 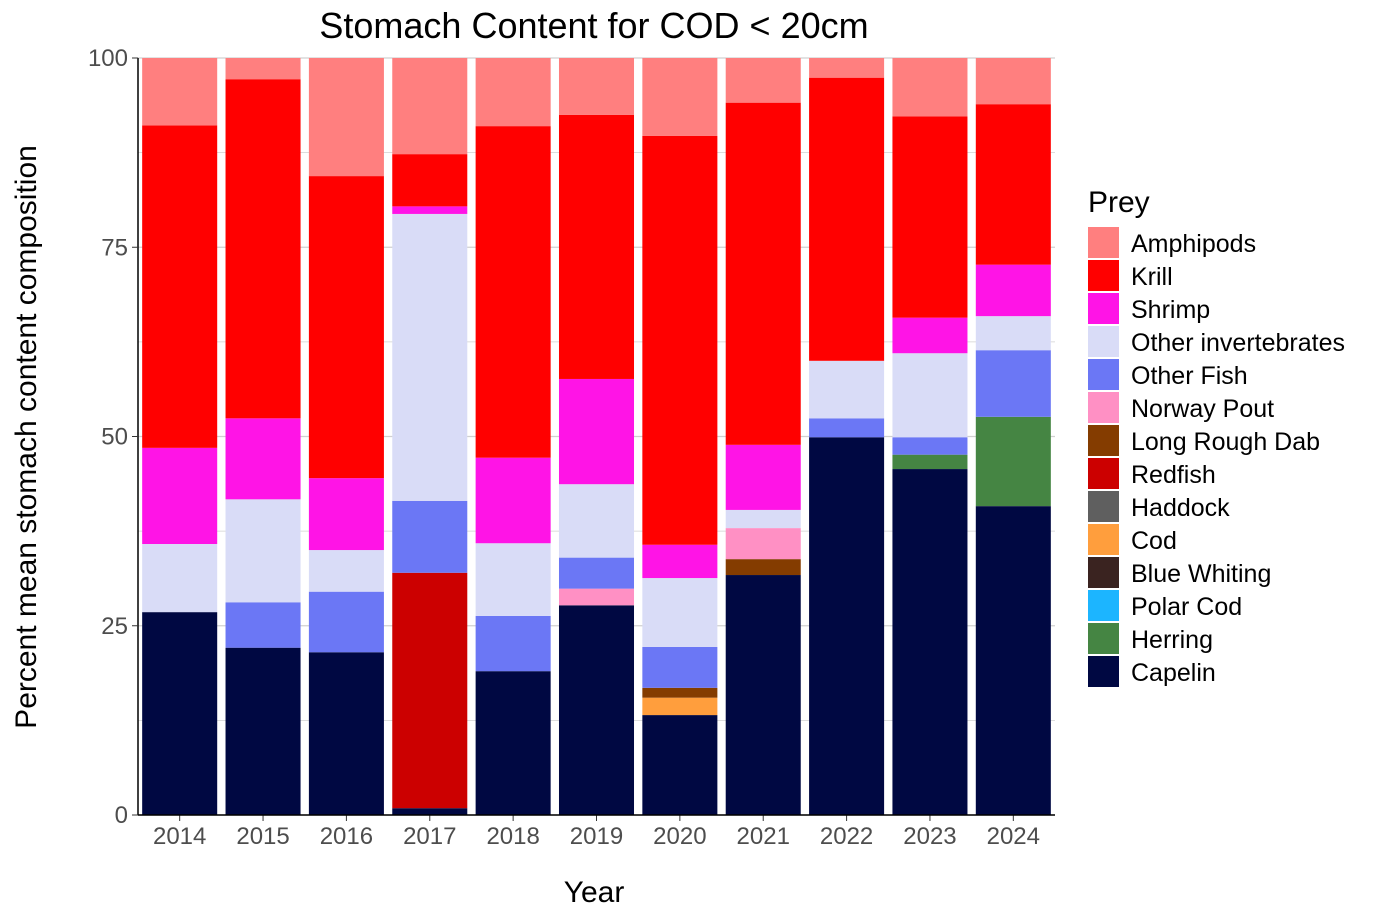 I want to click on bar-segment-other-invertebrates-2021, so click(x=763, y=519).